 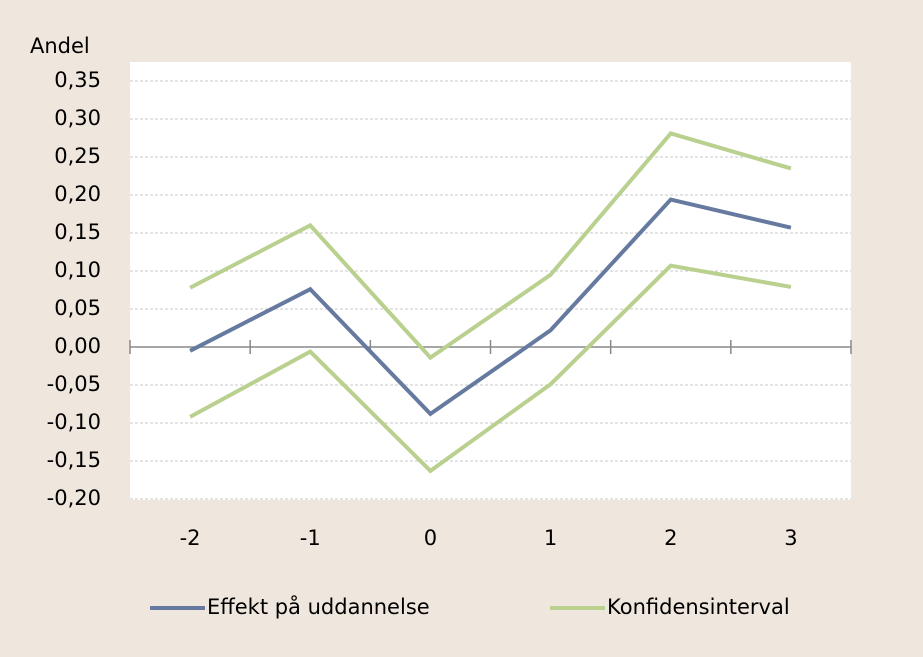 I want to click on y-tick-label: -0,05, so click(x=74, y=384).